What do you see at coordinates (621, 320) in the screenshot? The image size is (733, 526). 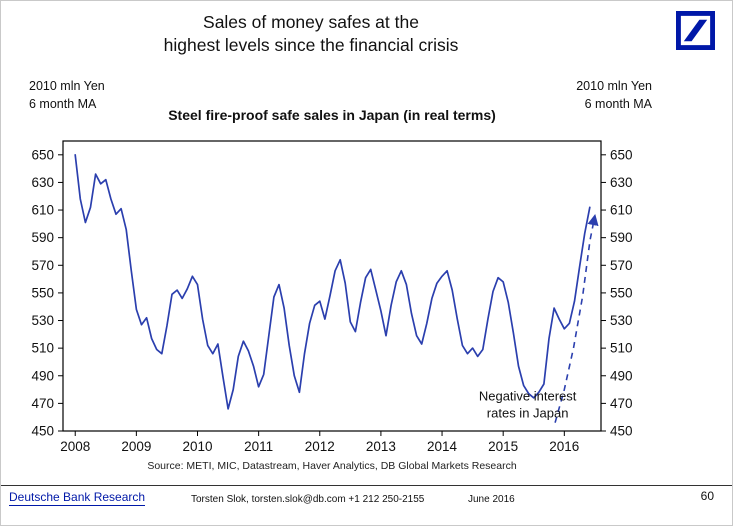 I see `y-axis-label-right: 530` at bounding box center [621, 320].